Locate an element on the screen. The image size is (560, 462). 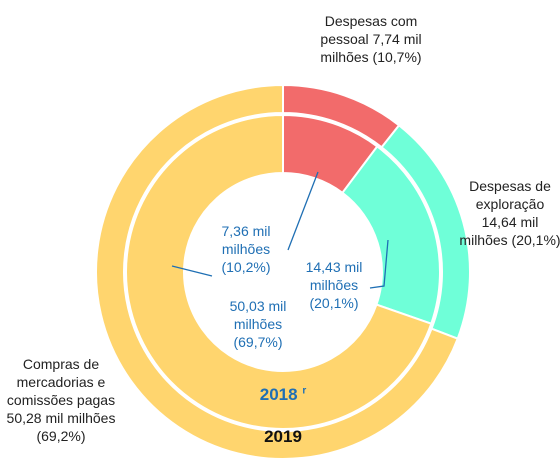
value-label: 7,74 mil milhões (10,7%) is located at coordinates (371, 48).